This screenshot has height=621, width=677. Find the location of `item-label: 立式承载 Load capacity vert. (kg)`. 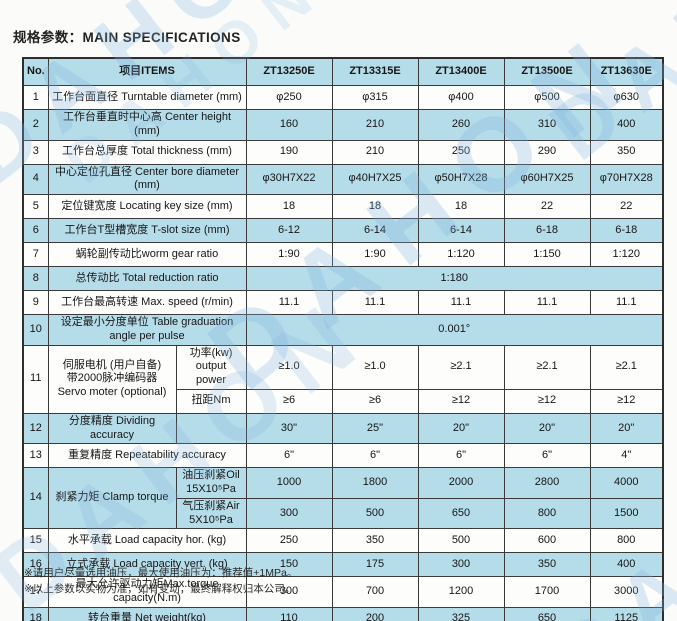

item-label: 立式承载 Load capacity vert. (kg) is located at coordinates (147, 565).